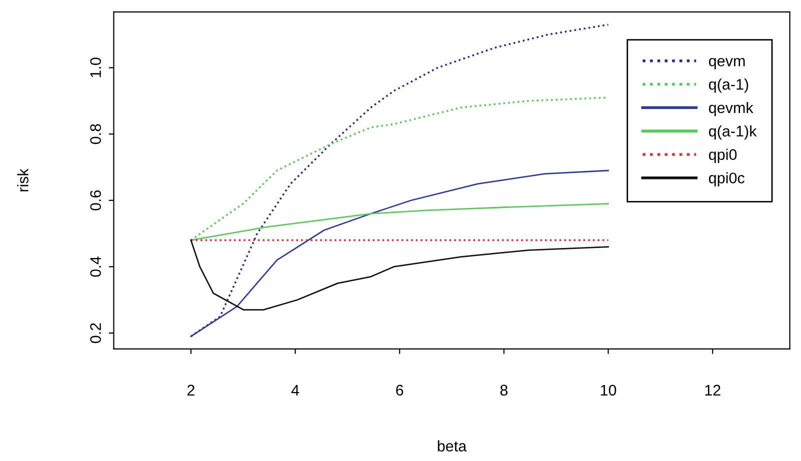  I want to click on legend-label: q(a-1), so click(728, 85).